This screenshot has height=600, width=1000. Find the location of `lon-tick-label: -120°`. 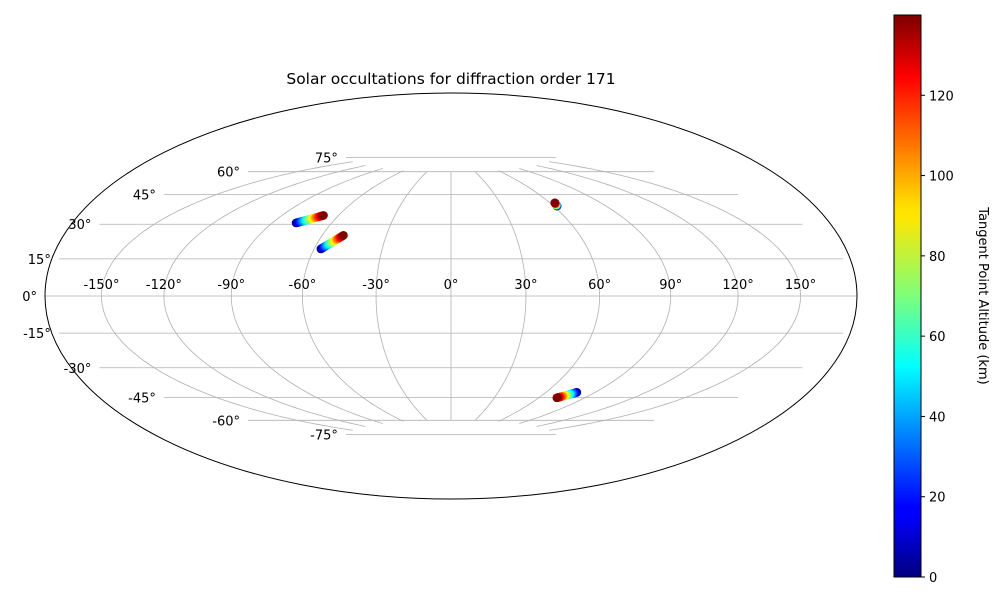

lon-tick-label: -120° is located at coordinates (164, 285).